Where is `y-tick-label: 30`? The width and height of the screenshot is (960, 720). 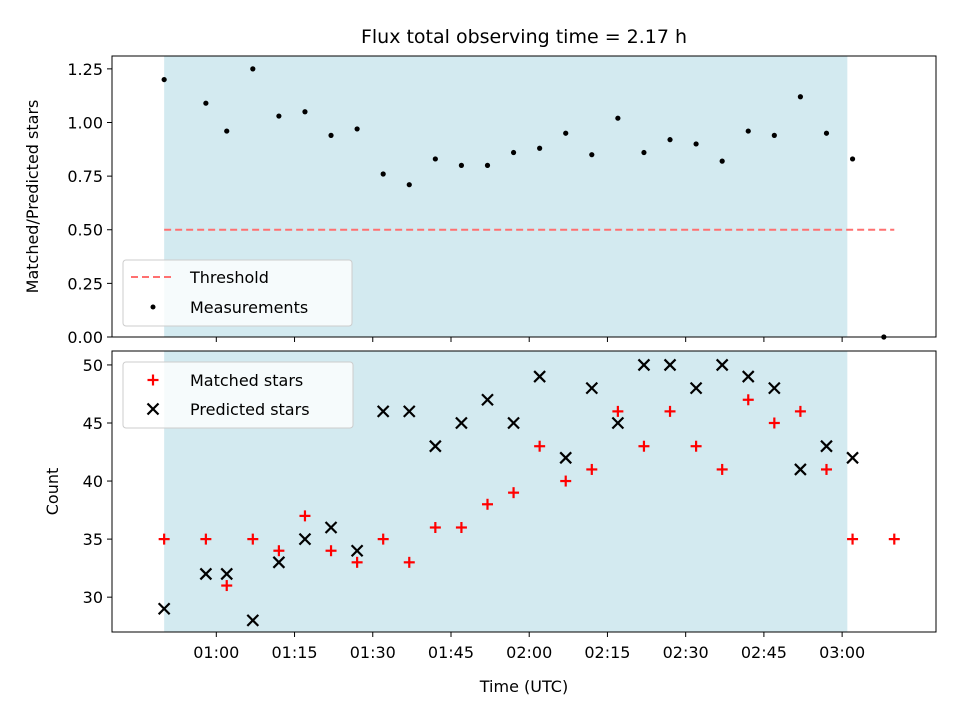 y-tick-label: 30 is located at coordinates (93, 597).